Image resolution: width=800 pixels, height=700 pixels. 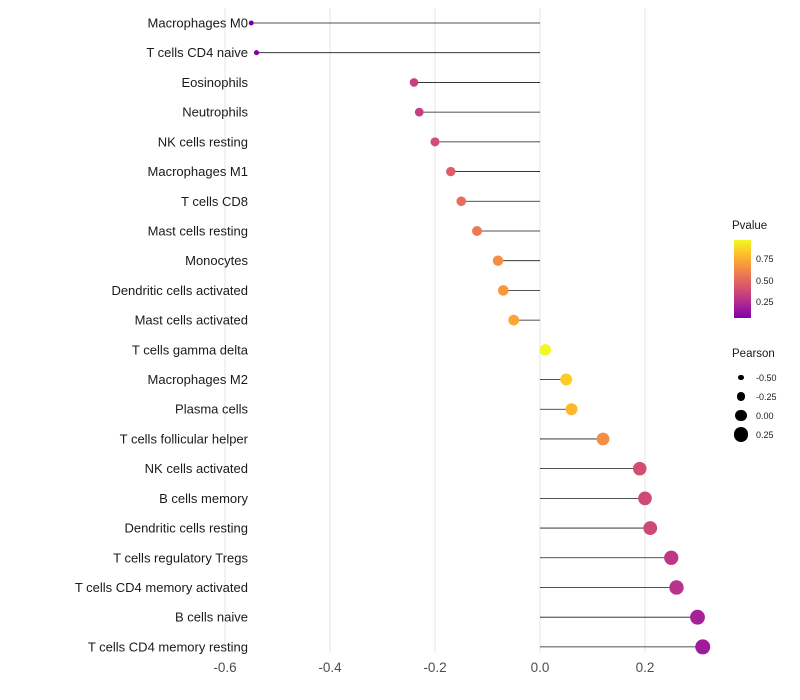 I want to click on pvalue-gradient-bar, so click(x=742, y=279).